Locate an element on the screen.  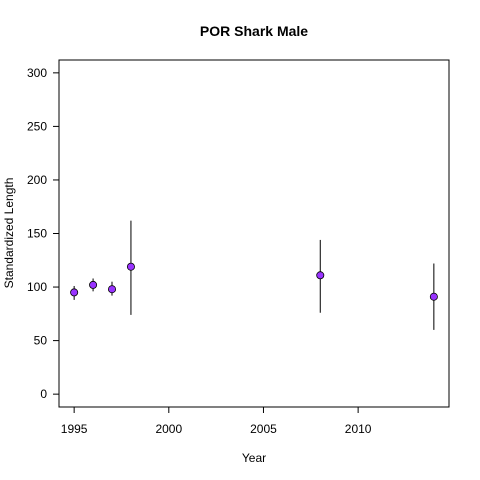
y-tick-label: 250 is located at coordinates (37, 126).